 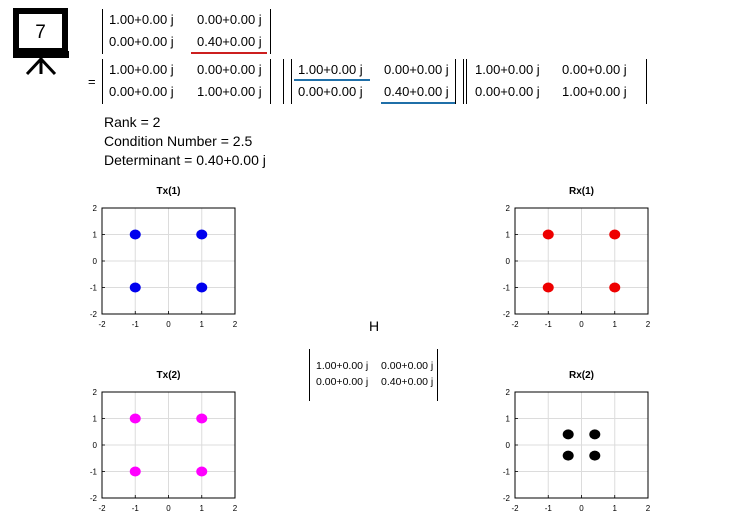 What do you see at coordinates (169, 375) in the screenshot?
I see `chart-title: Tx(2)` at bounding box center [169, 375].